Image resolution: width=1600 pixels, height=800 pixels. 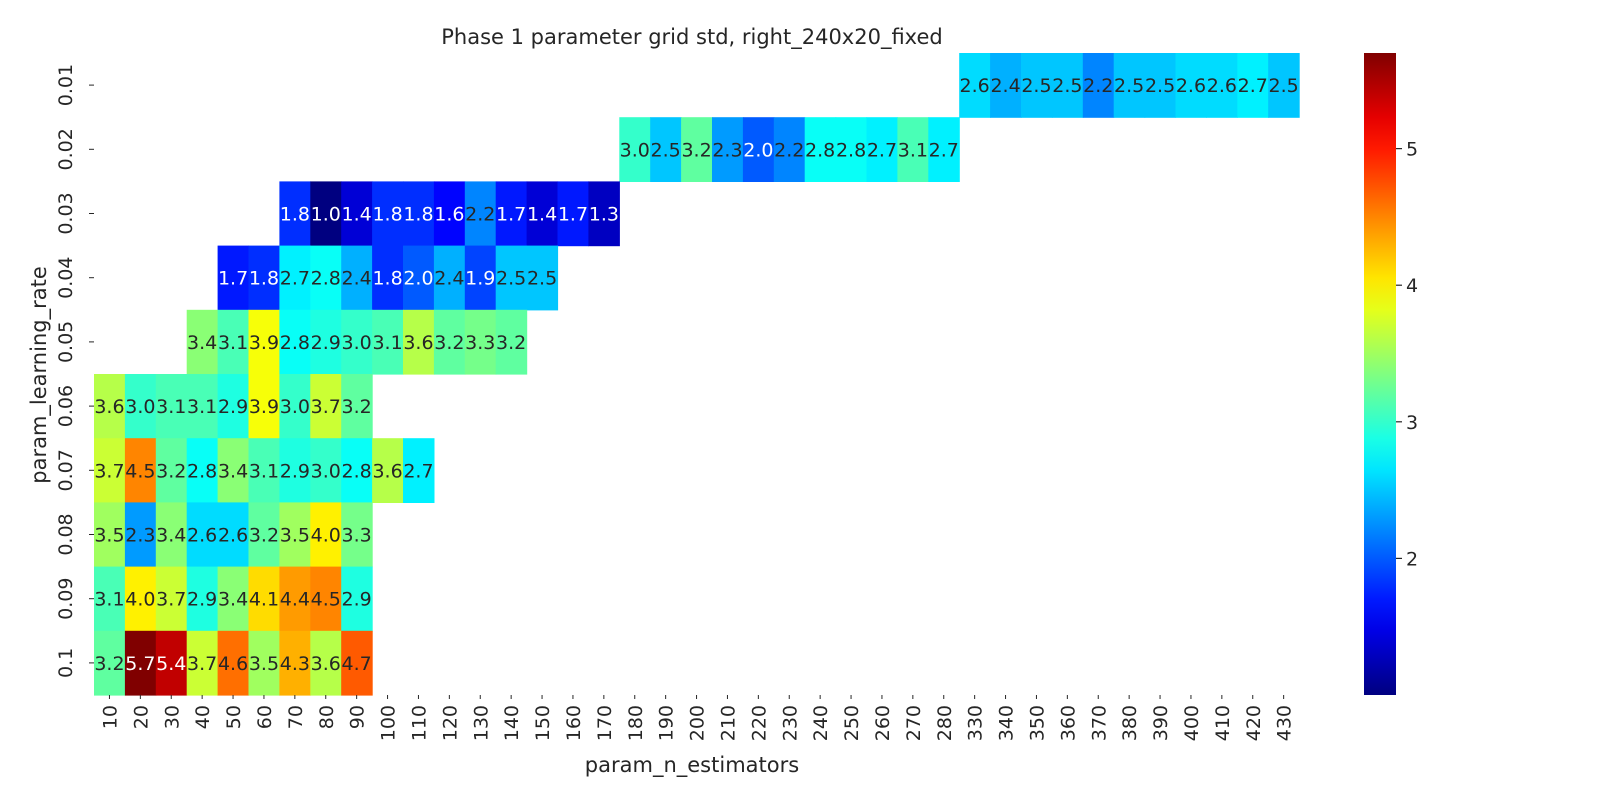 What do you see at coordinates (449, 215) in the screenshot?
I see `cell-value-label: 1.6` at bounding box center [449, 215].